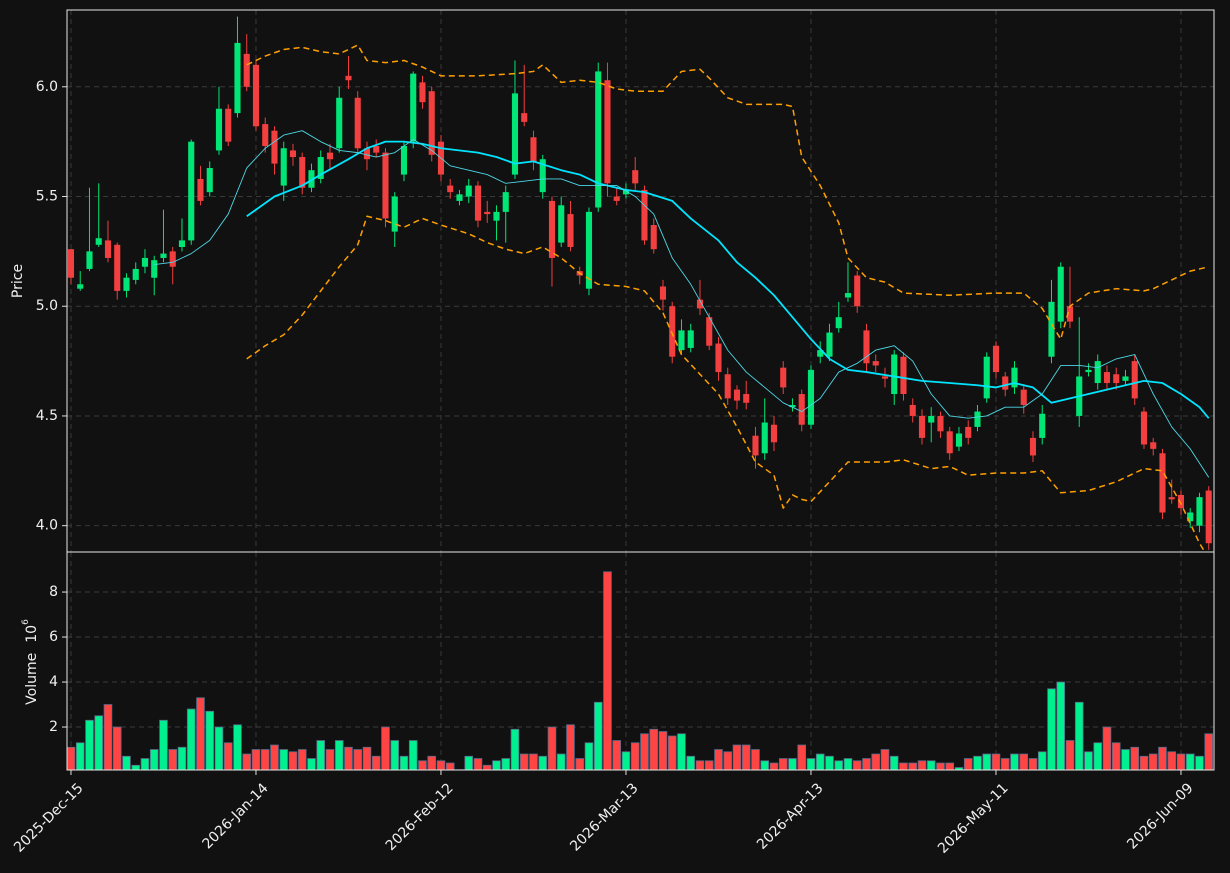  I want to click on y-tick-label: 6.0, so click(47, 87).